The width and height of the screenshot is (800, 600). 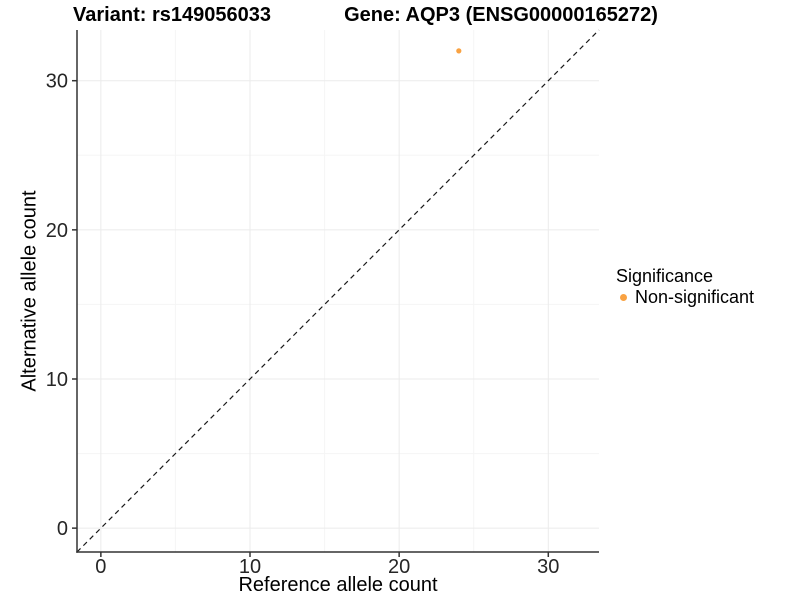 I want to click on x-tick-label: 30, so click(x=548, y=567).